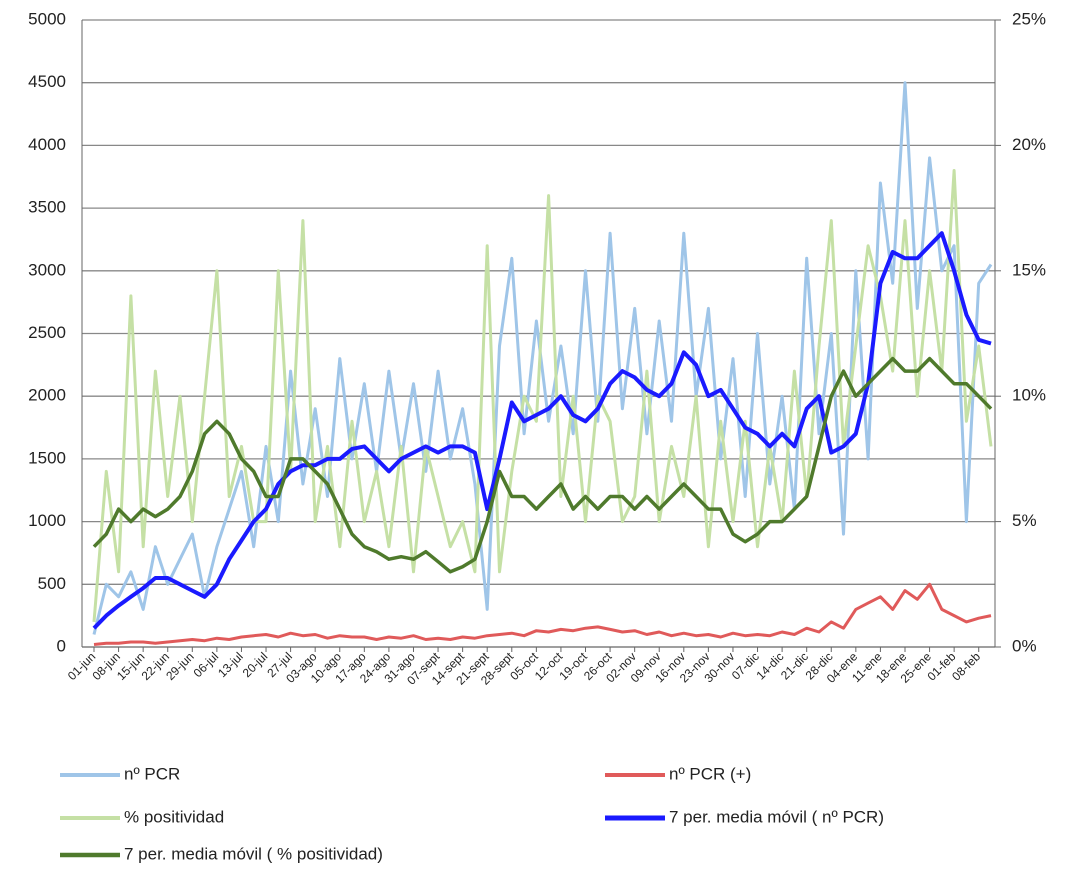 This screenshot has width=1073, height=872. Describe the element at coordinates (61, 645) in the screenshot. I see `y-tick-label: 0` at that location.